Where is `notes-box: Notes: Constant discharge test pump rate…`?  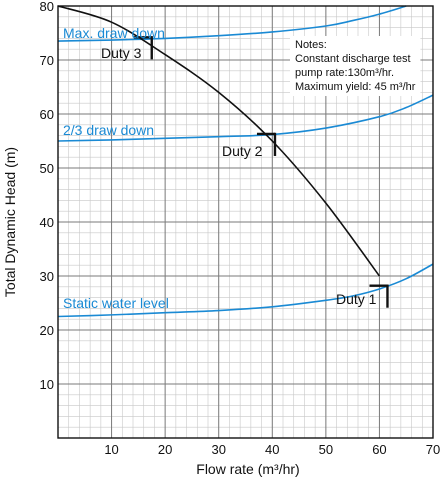
notes-box: Notes: Constant discharge test pump rate… is located at coordinates (355, 66).